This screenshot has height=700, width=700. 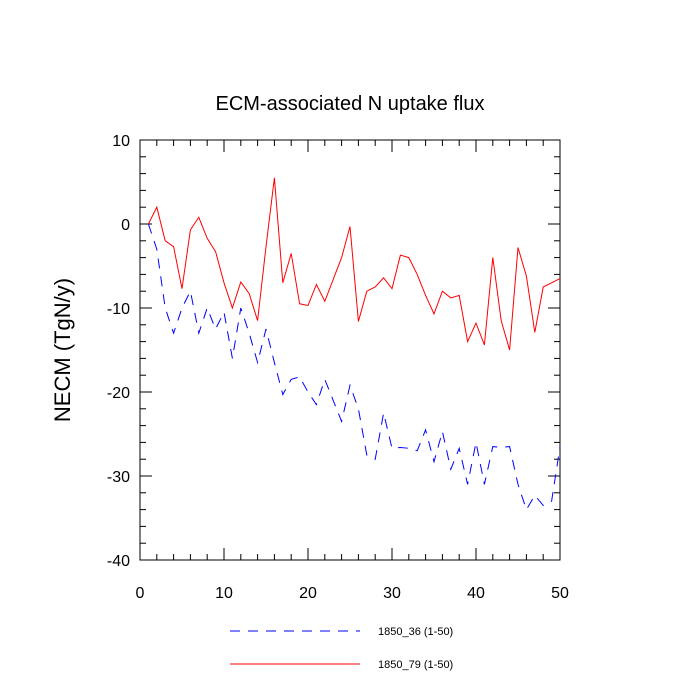 I want to click on y-tick-label: 0, so click(x=125, y=225).